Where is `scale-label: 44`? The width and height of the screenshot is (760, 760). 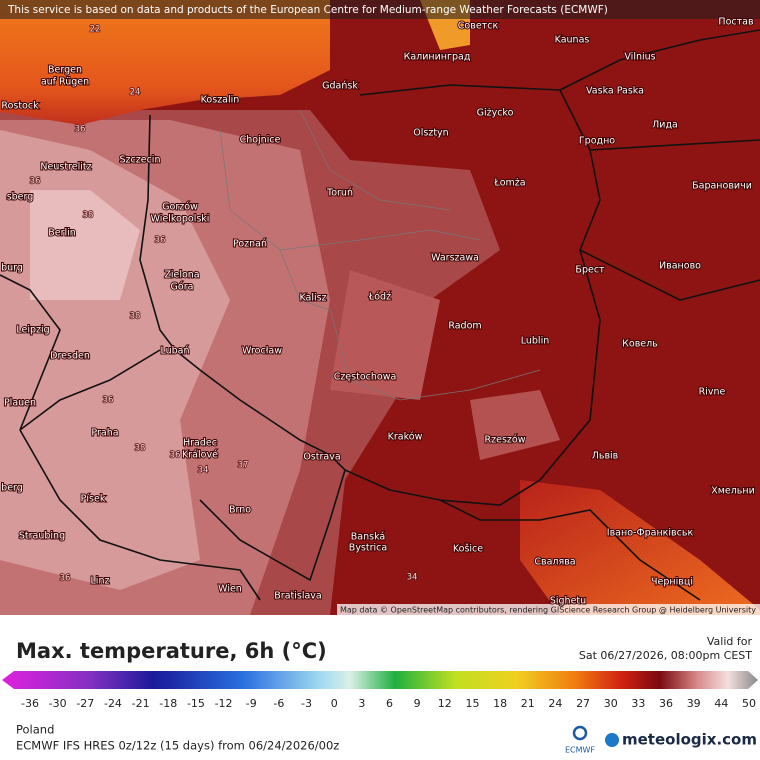 scale-label: 44 is located at coordinates (721, 703).